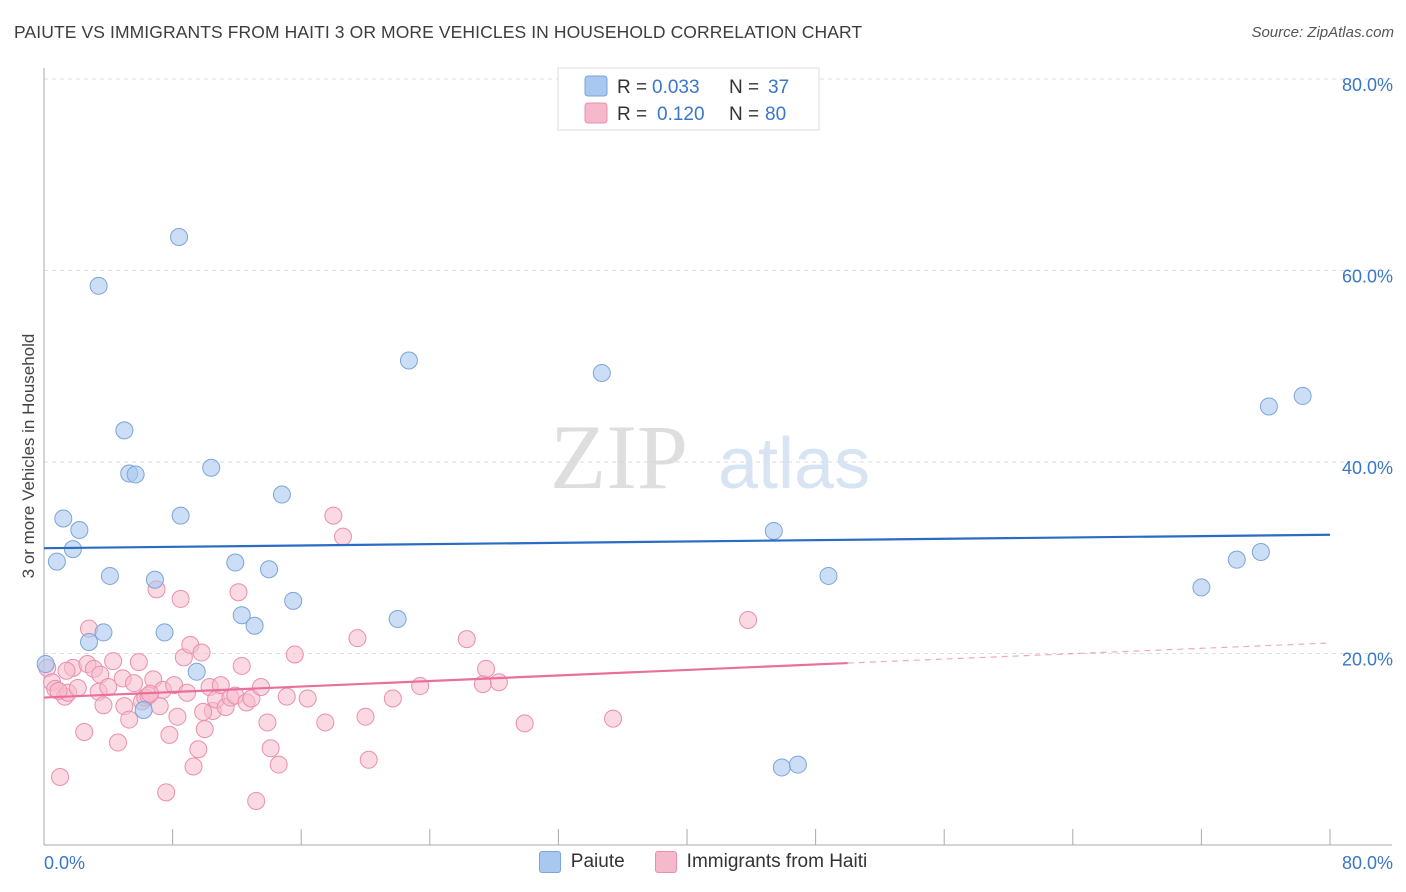 This screenshot has width=1406, height=892. Describe the element at coordinates (778, 87) in the screenshot. I see `legend-n-value-paiute: 37` at that location.